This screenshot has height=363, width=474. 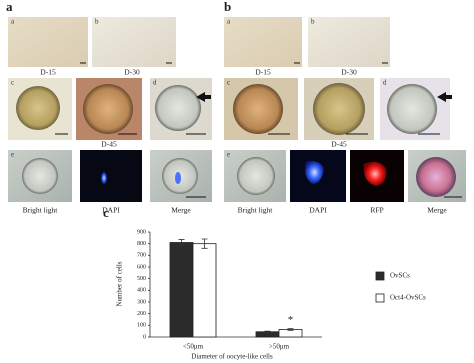 I want to click on y-tick-label: 700, so click(x=141, y=256).